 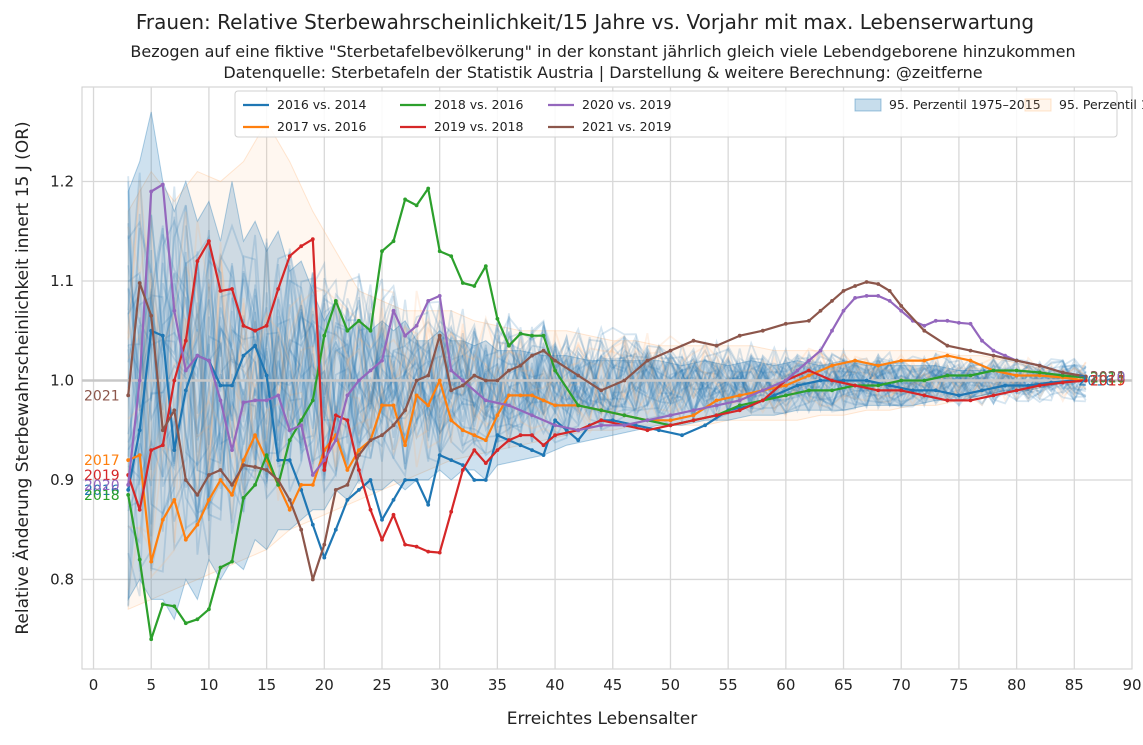 What do you see at coordinates (322, 126) in the screenshot?
I see `legend-label: 2017 vs. 2016` at bounding box center [322, 126].